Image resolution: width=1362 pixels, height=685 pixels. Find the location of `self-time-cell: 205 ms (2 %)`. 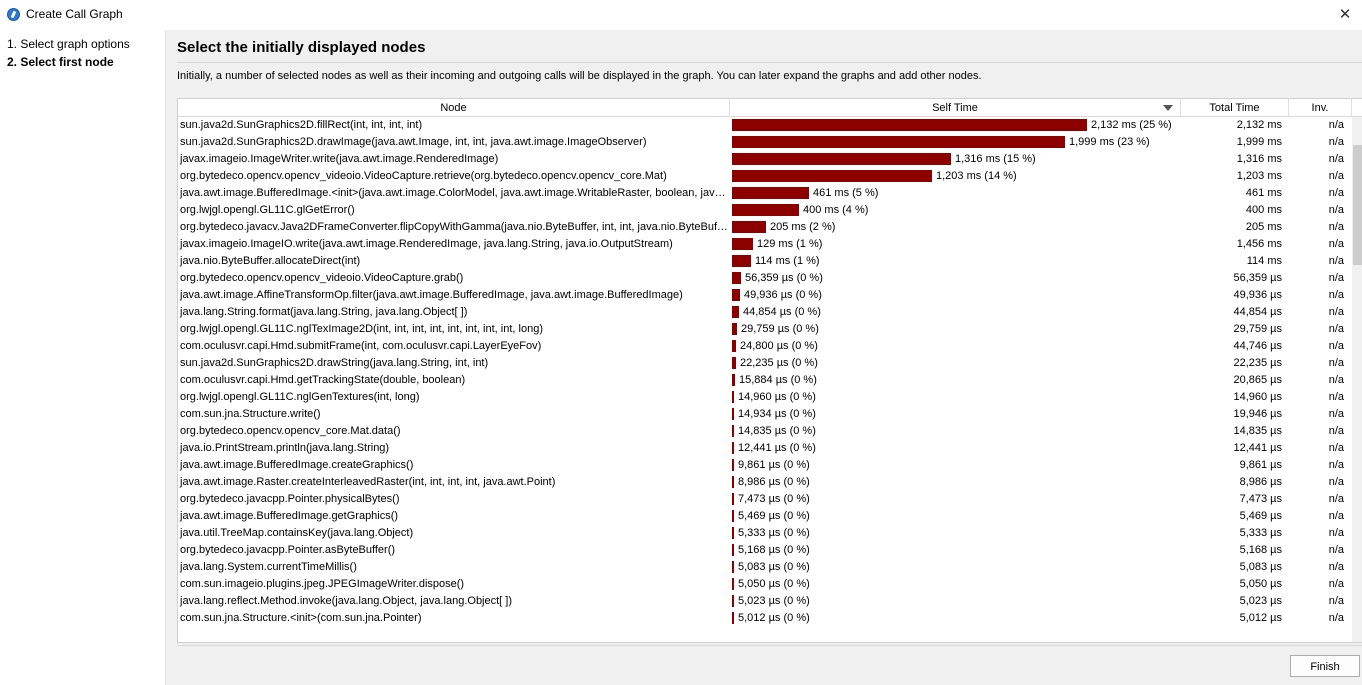

self-time-cell: 205 ms (2 %) is located at coordinates (955, 227).